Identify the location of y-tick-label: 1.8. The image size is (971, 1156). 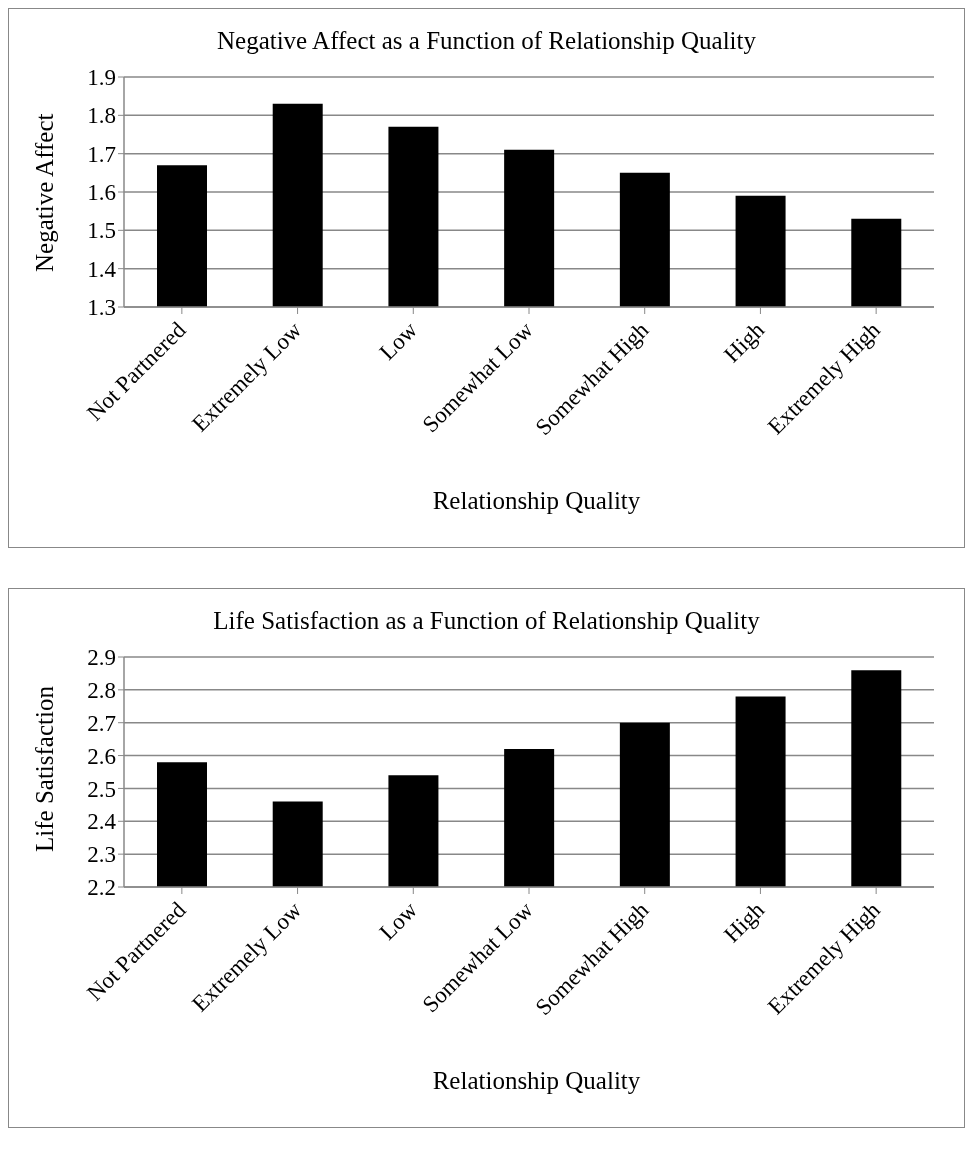
(101, 116).